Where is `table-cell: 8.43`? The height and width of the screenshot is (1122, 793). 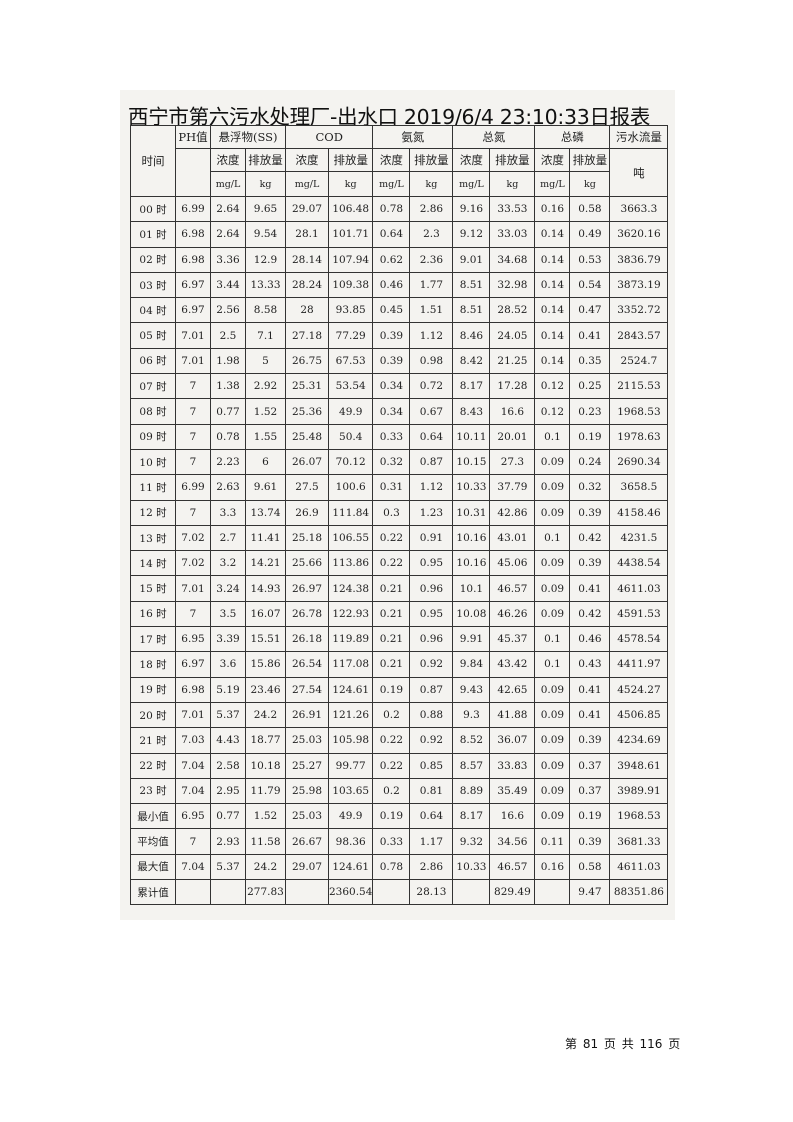 table-cell: 8.43 is located at coordinates (471, 411).